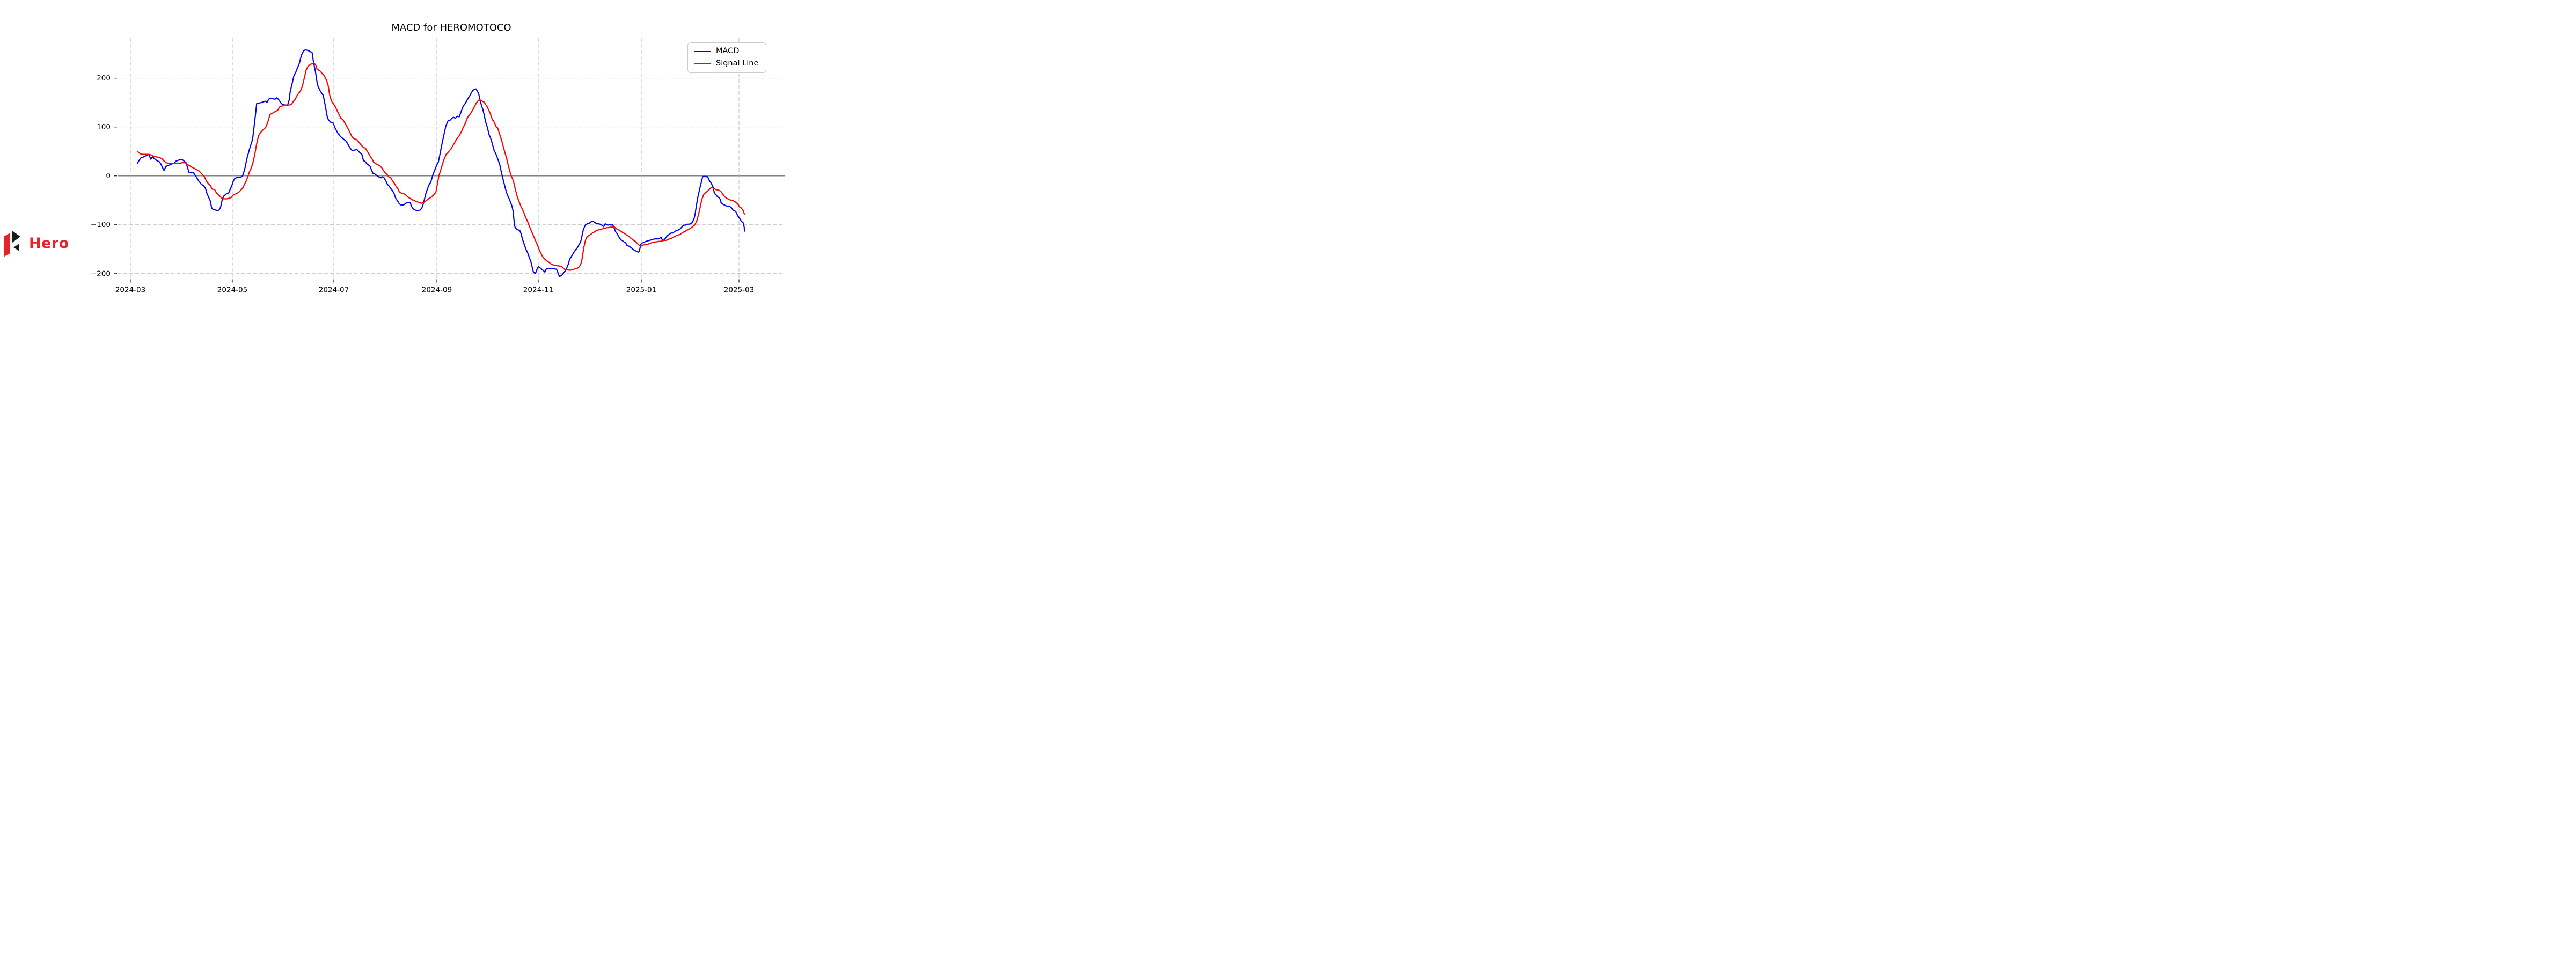 The width and height of the screenshot is (2576, 966). I want to click on x-tick-label: 2025-01, so click(641, 290).